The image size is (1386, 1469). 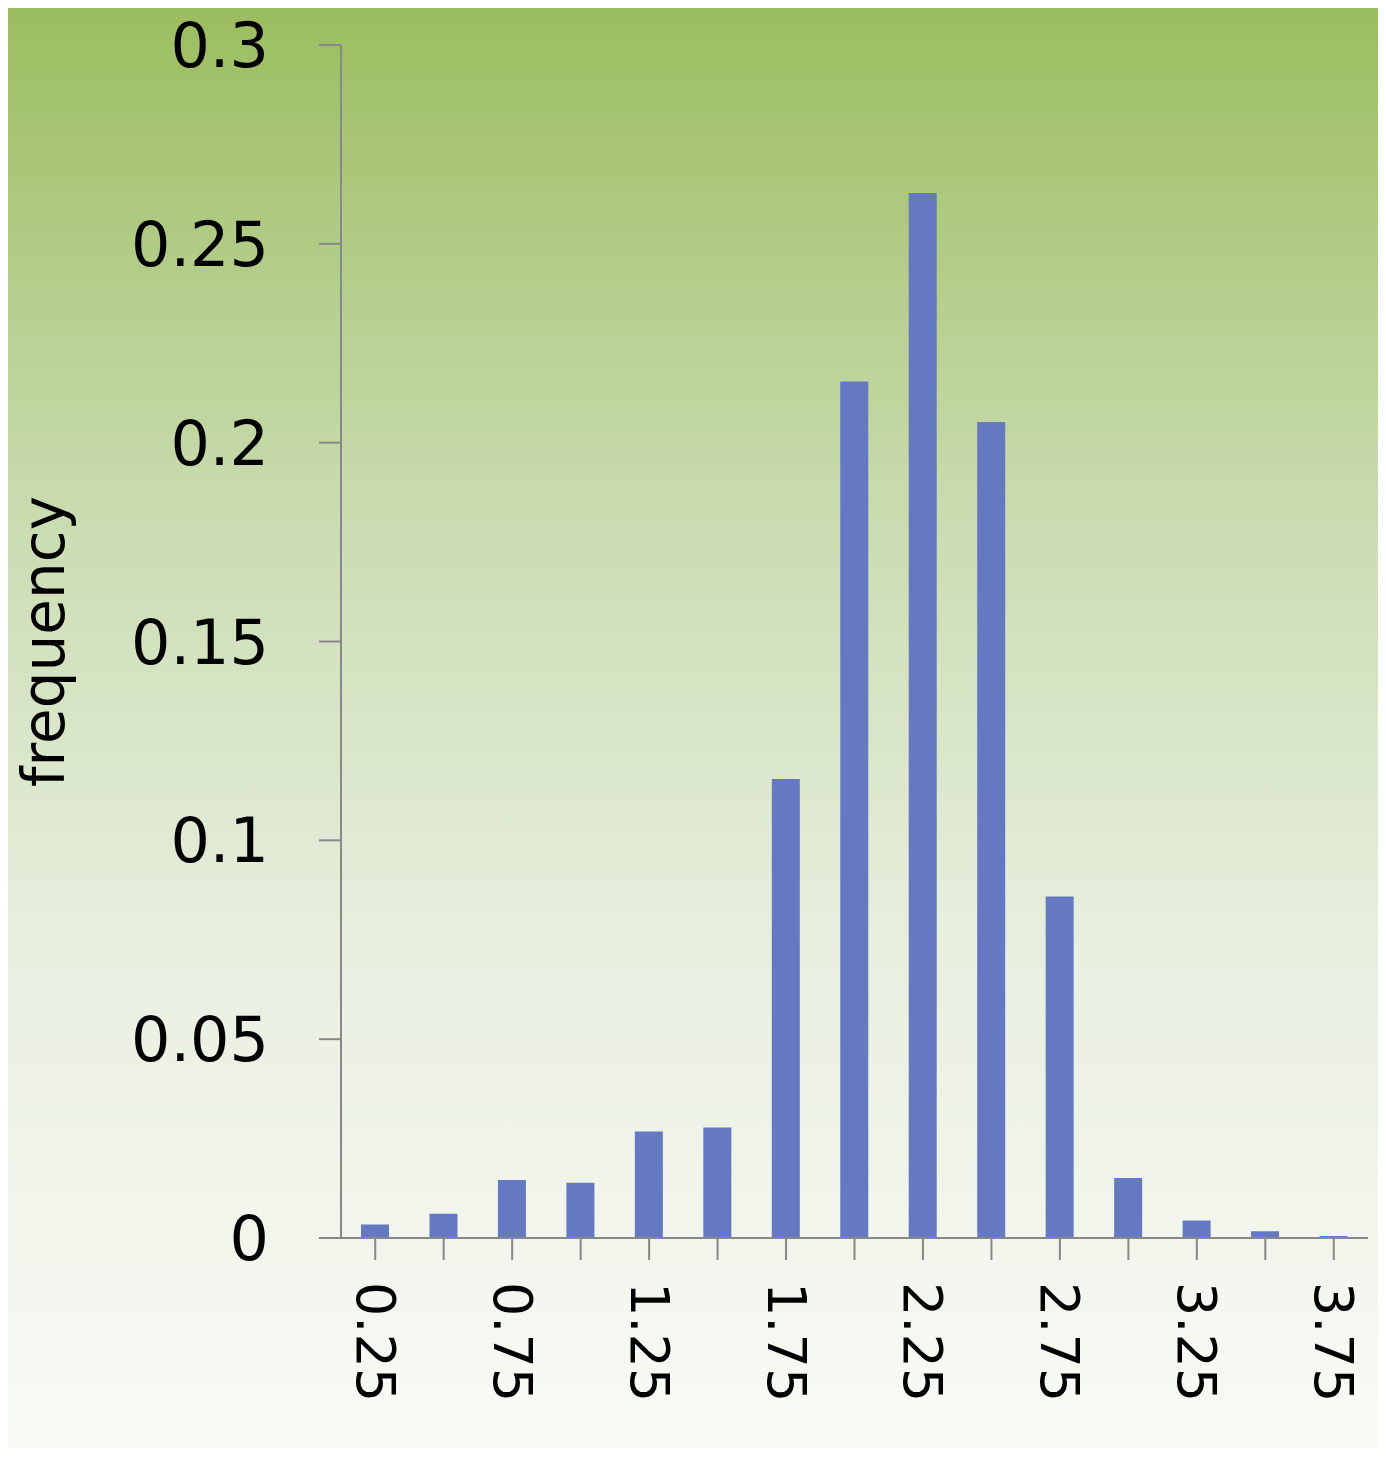 What do you see at coordinates (199, 244) in the screenshot?
I see `y-tick-label: 0.25` at bounding box center [199, 244].